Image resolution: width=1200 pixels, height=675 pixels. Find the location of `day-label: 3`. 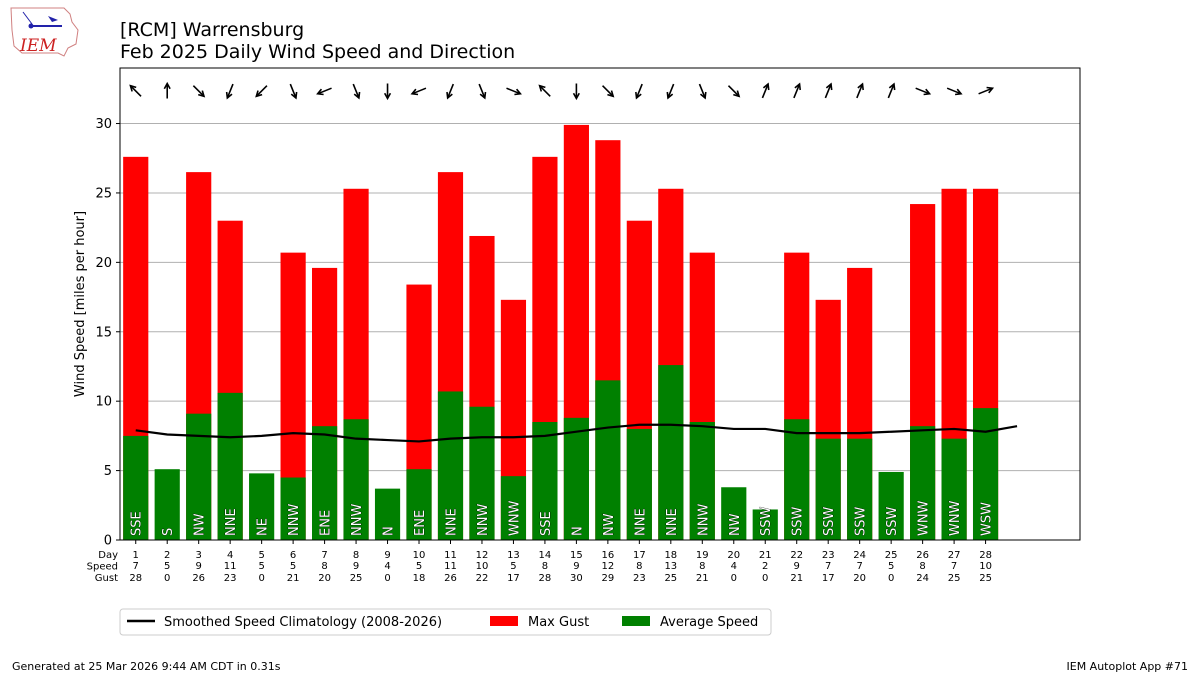

day-label: 3 is located at coordinates (199, 555).